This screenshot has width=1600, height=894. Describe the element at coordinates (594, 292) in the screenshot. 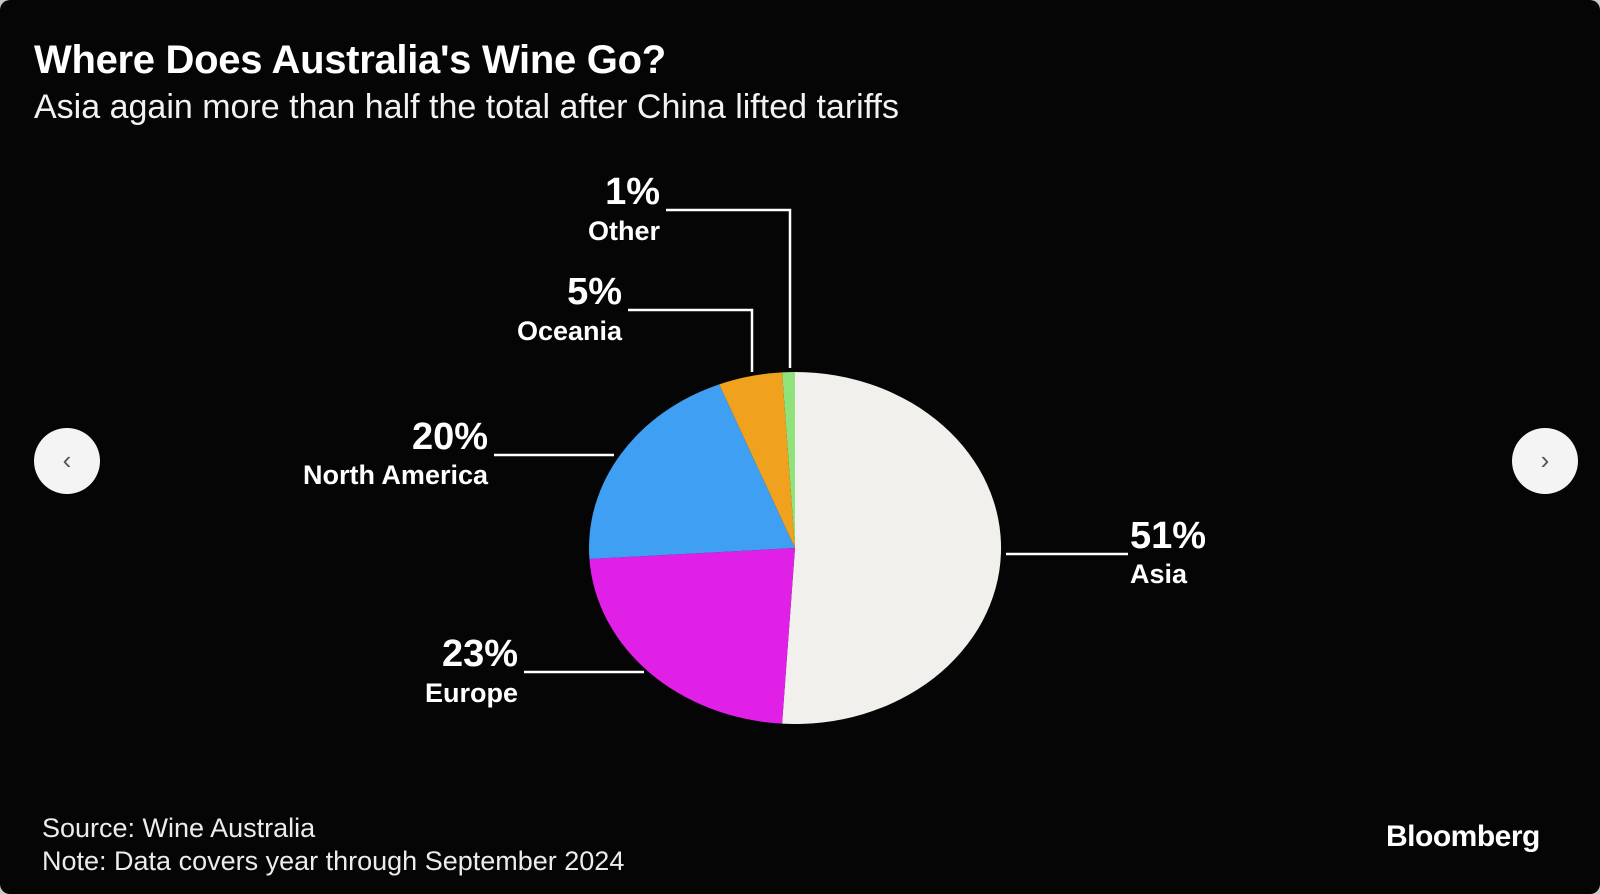

I see `data-label-oceania-percent: 5%` at that location.